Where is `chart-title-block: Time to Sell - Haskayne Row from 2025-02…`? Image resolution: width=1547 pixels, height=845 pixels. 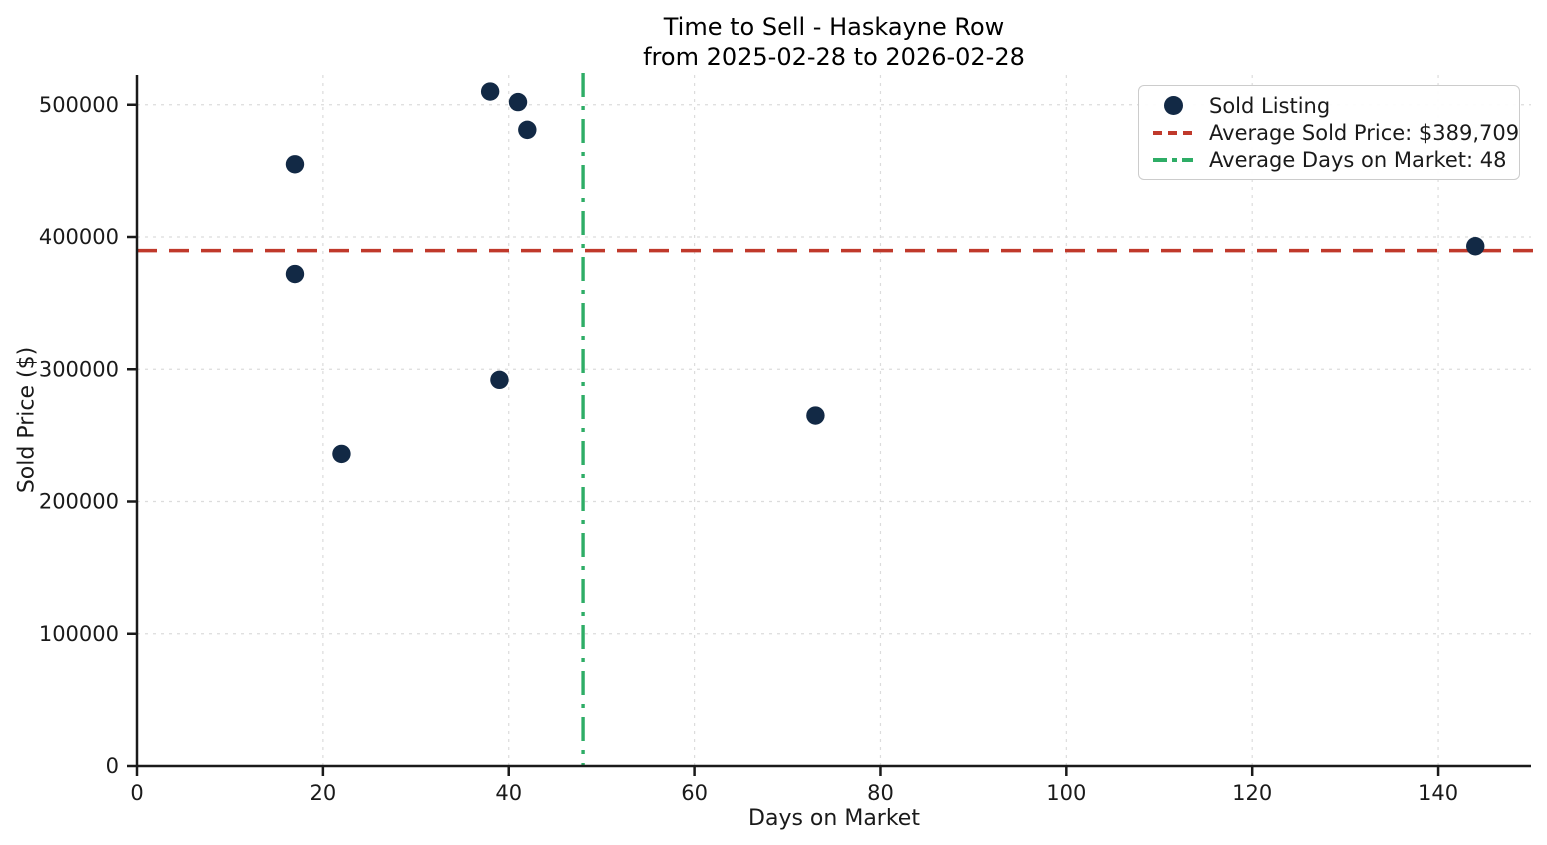
chart-title-block: Time to Sell - Haskayne Row from 2025-02… is located at coordinates (834, 42).